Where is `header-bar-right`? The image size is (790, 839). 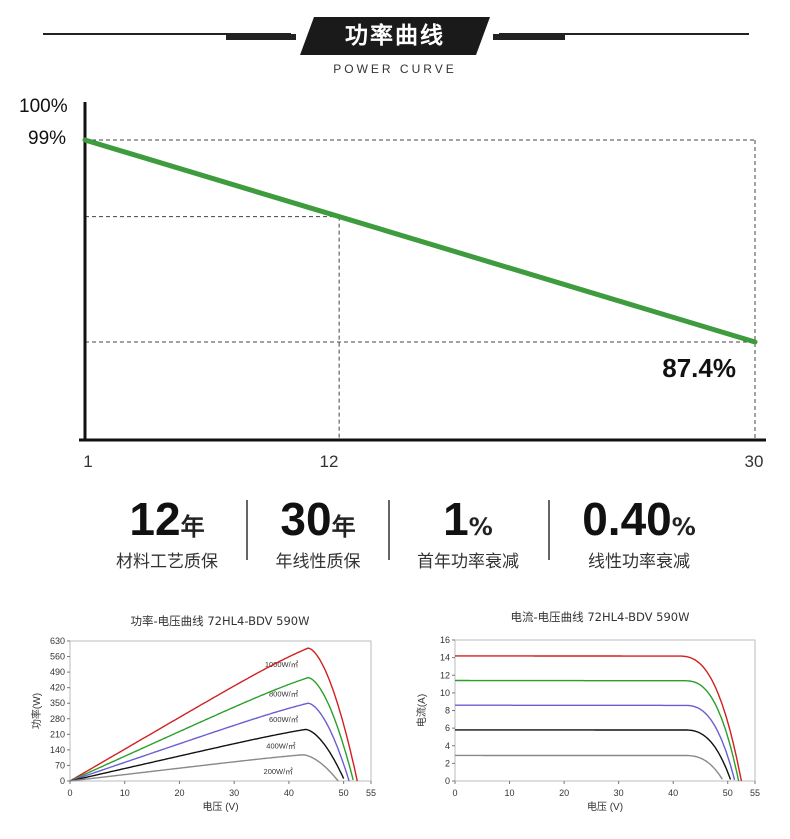
header-bar-right is located at coordinates (529, 37).